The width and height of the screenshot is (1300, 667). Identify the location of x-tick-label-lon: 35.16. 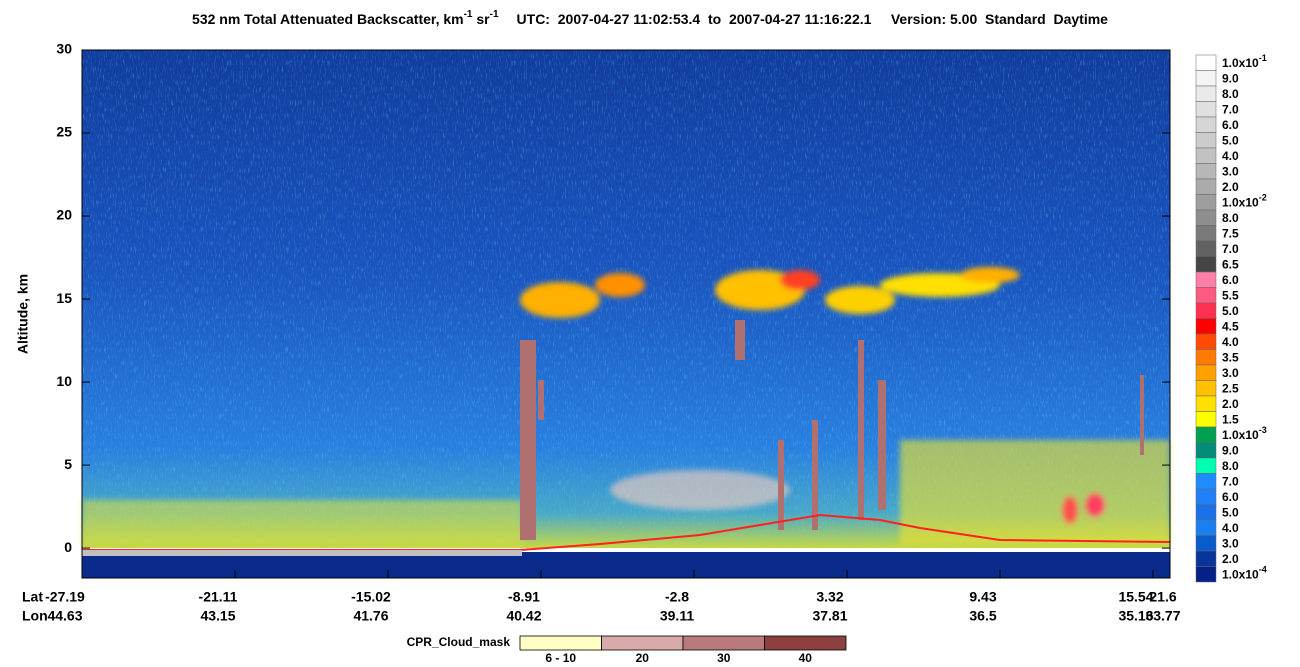
(1135, 616).